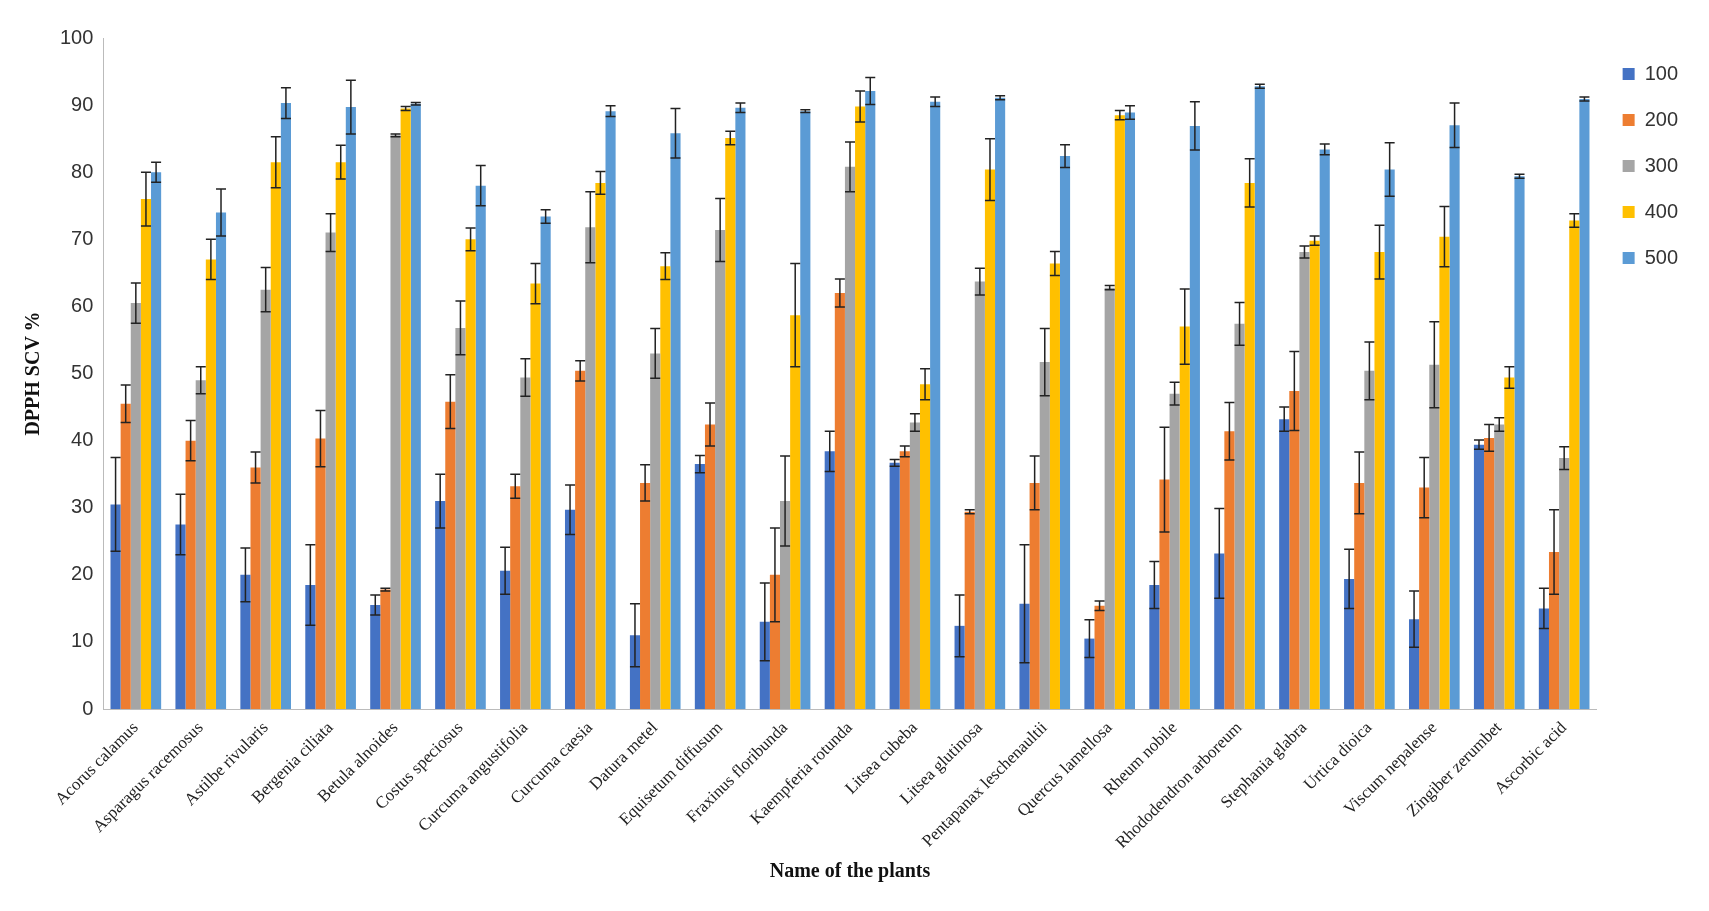 This screenshot has width=1709, height=911. Describe the element at coordinates (82, 439) in the screenshot. I see `y-tick-label: 40` at that location.